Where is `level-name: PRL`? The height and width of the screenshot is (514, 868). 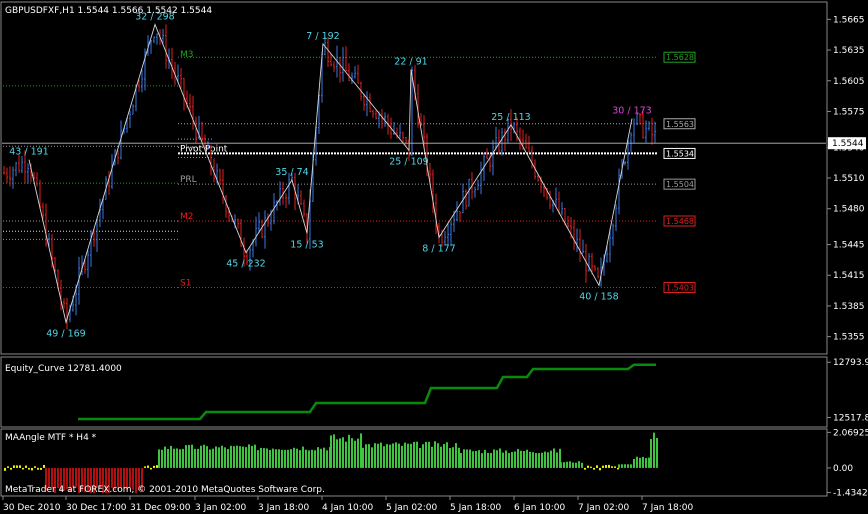 level-name: PRL is located at coordinates (188, 180).